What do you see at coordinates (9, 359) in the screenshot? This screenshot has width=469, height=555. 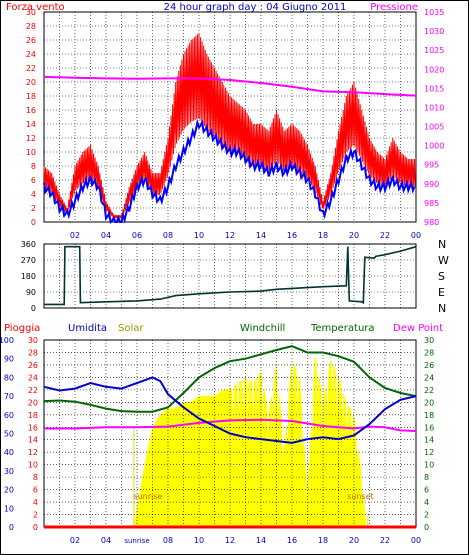 I see `humidity-tick-label: 90` at bounding box center [9, 359].